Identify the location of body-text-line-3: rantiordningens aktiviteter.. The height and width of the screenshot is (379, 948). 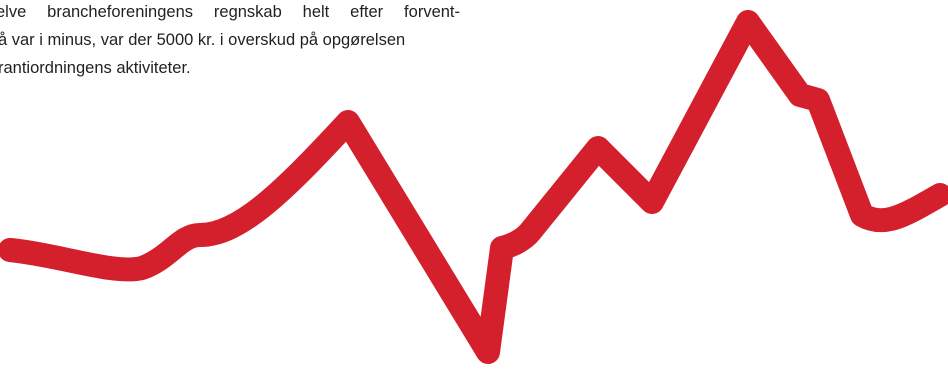
(95, 68).